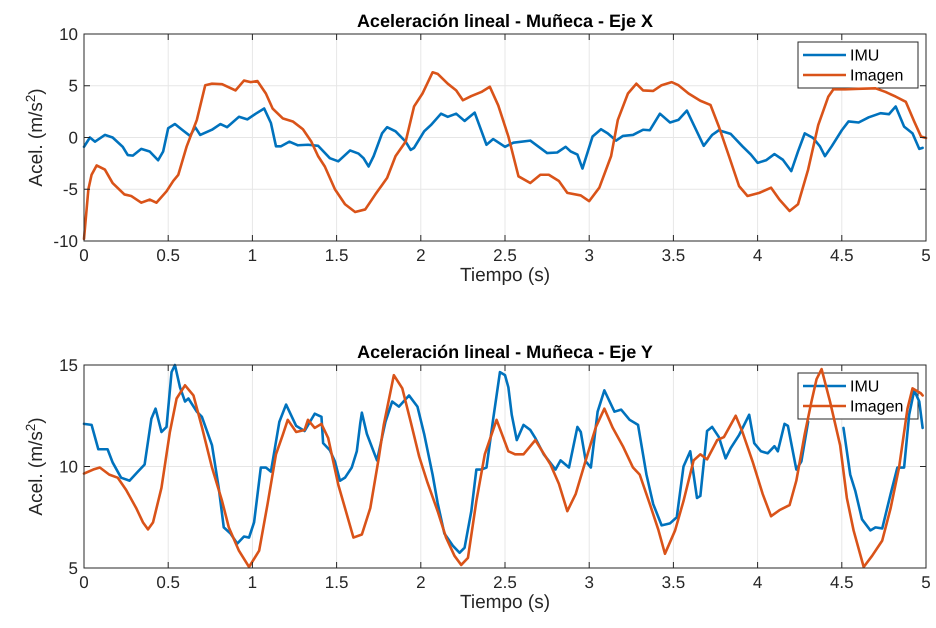 The image size is (936, 628). I want to click on chart-title: Aceleración lineal - Muñeca - Eje Y, so click(505, 352).